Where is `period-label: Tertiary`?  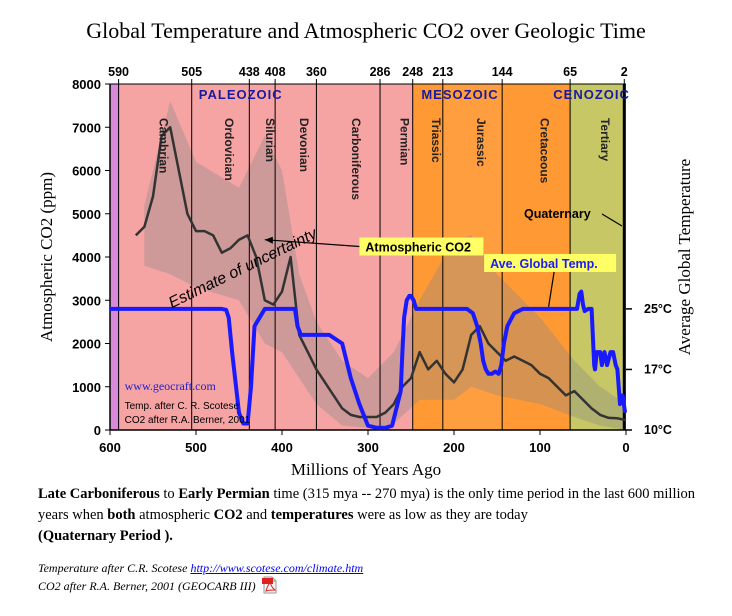
period-label: Tertiary is located at coordinates (605, 139).